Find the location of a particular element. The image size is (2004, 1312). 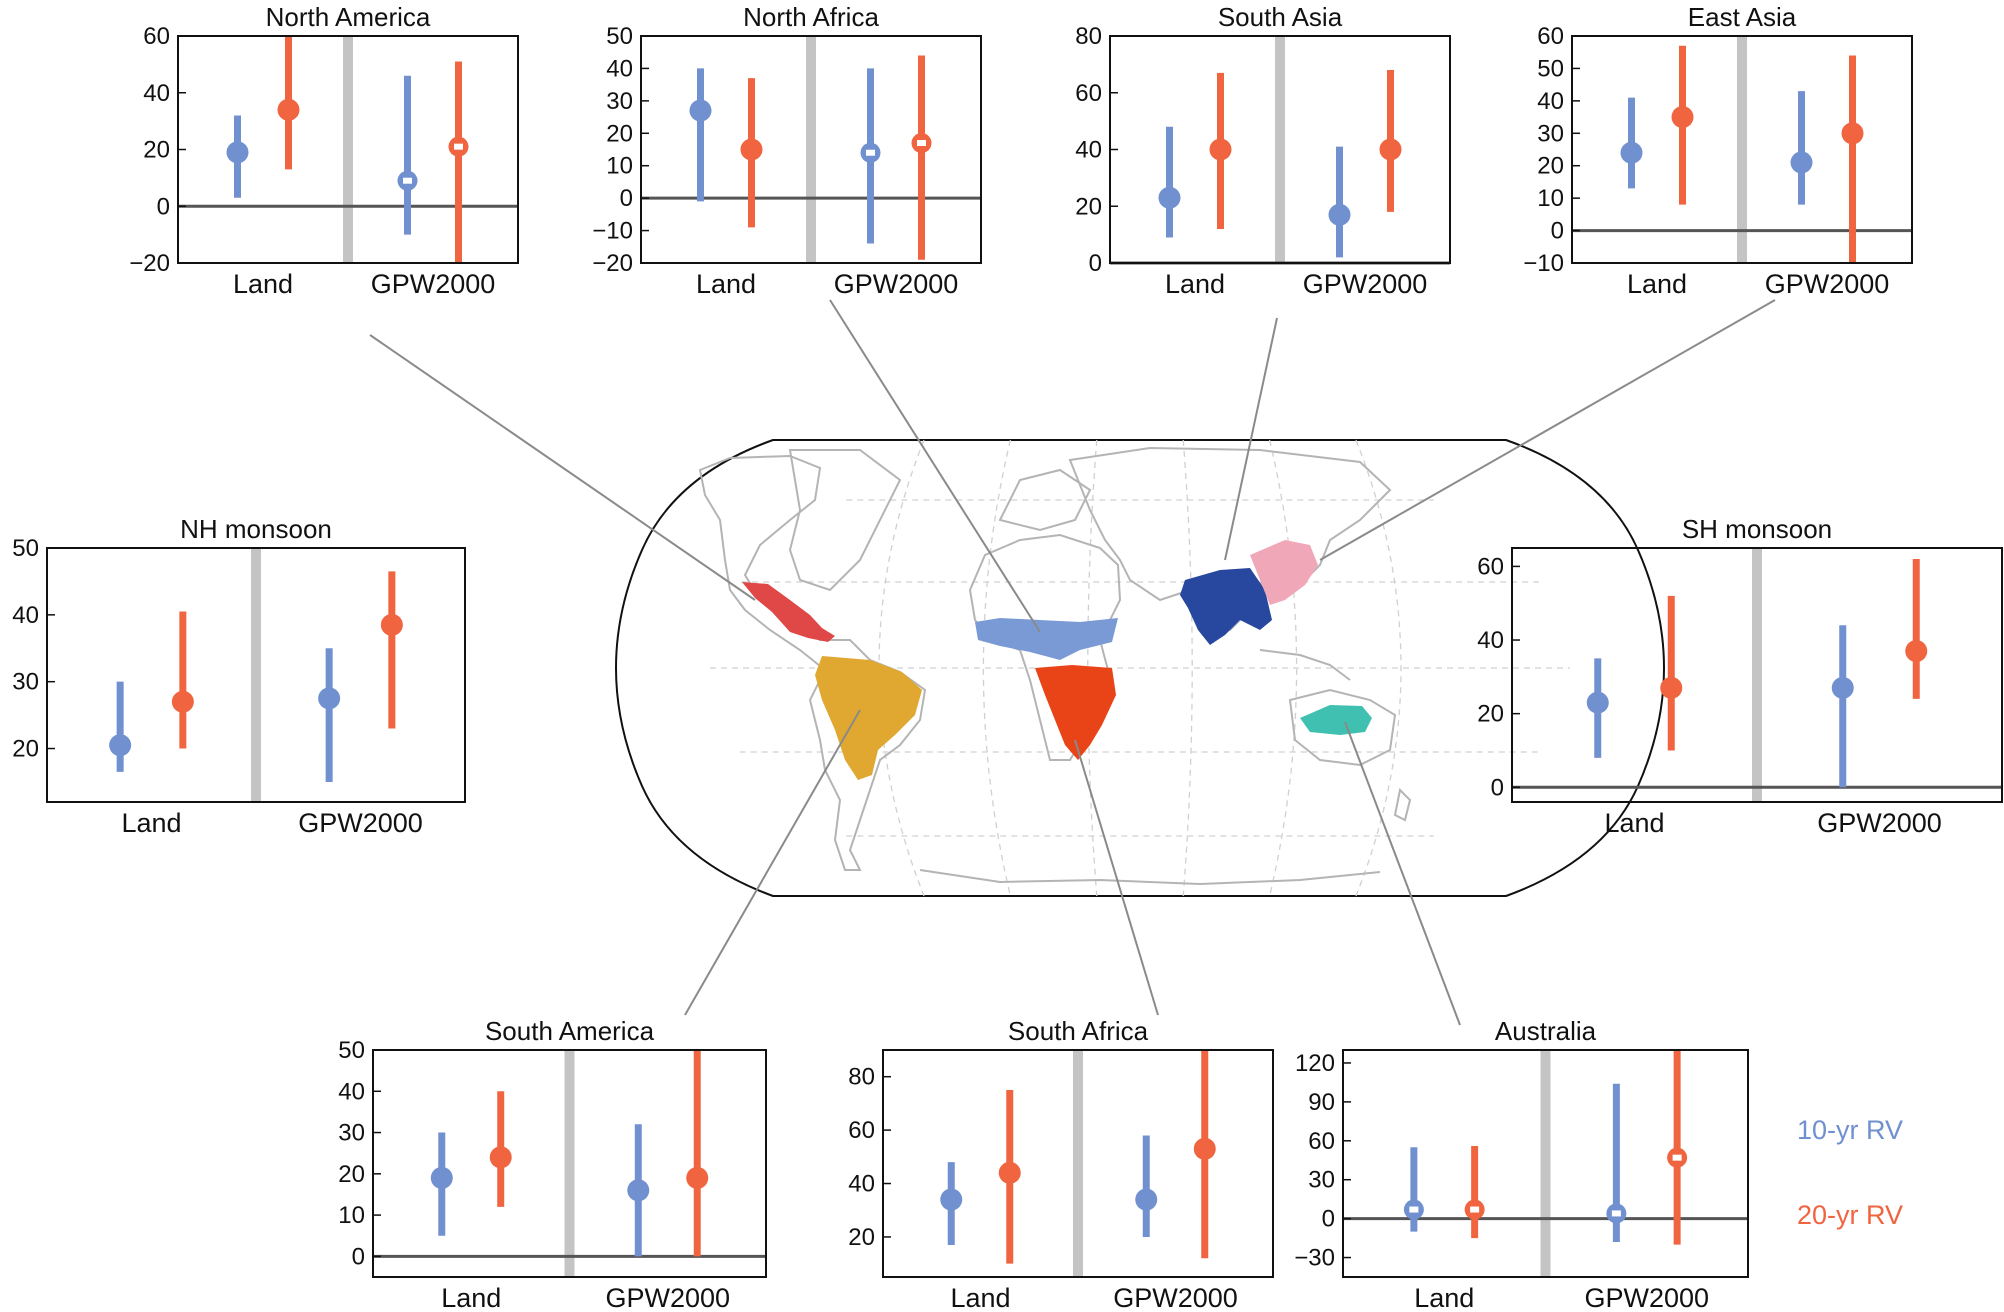

region-east-asia is located at coordinates (1284, 572).